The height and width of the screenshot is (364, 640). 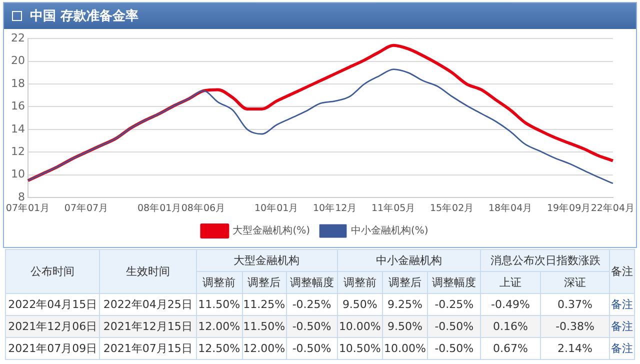 What do you see at coordinates (510, 305) in the screenshot?
I see `text: -0.49%` at bounding box center [510, 305].